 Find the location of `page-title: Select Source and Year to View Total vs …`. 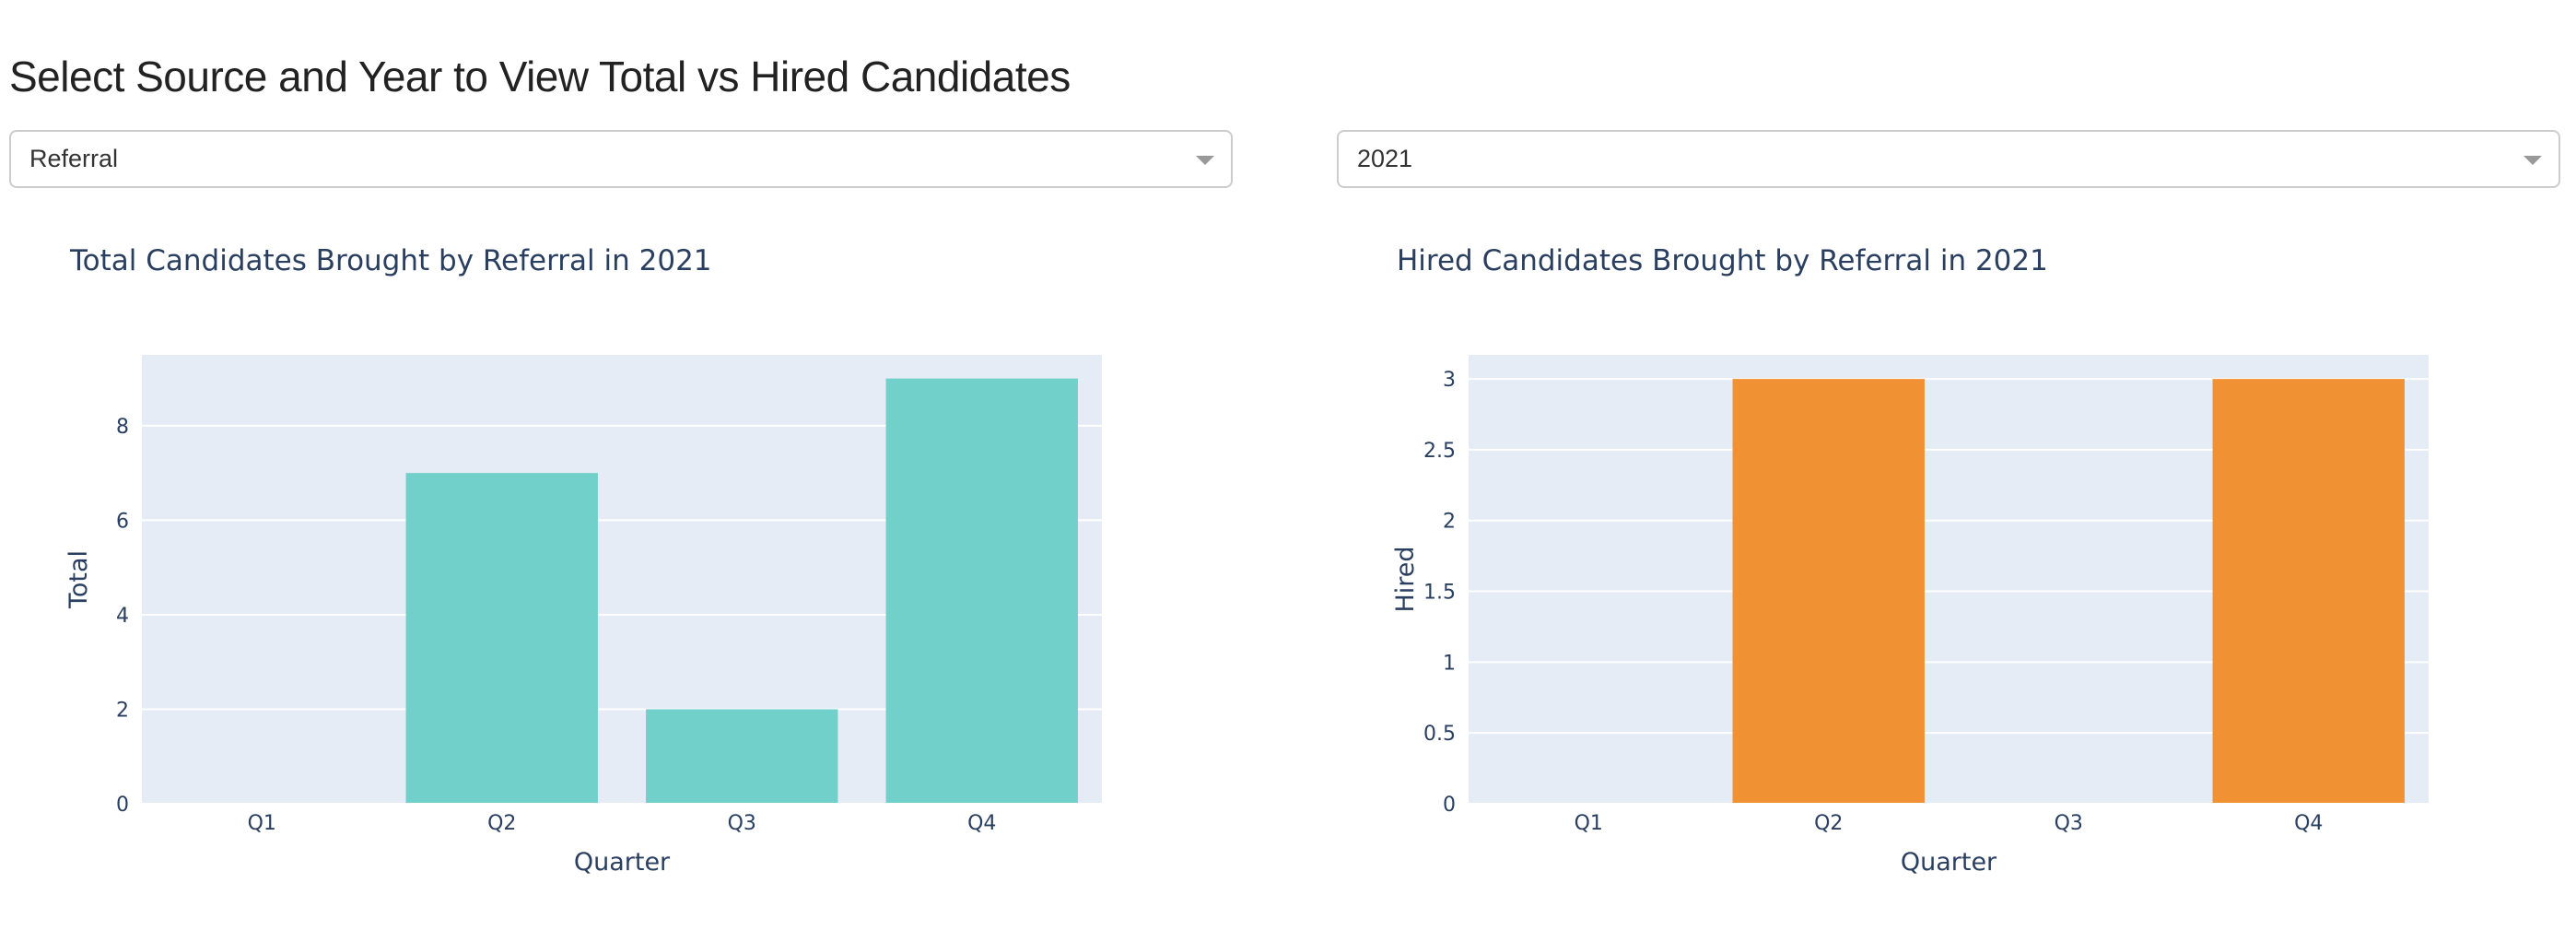

page-title: Select Source and Year to View Total vs … is located at coordinates (540, 76).